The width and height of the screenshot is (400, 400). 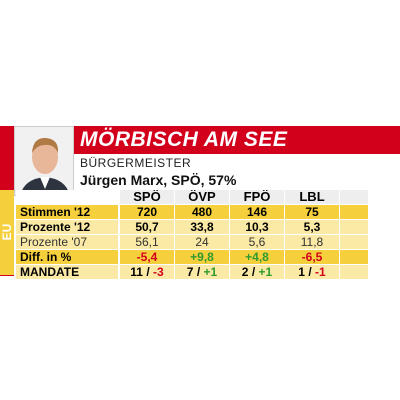 I want to click on value-cell: 5,6, so click(x=257, y=242).